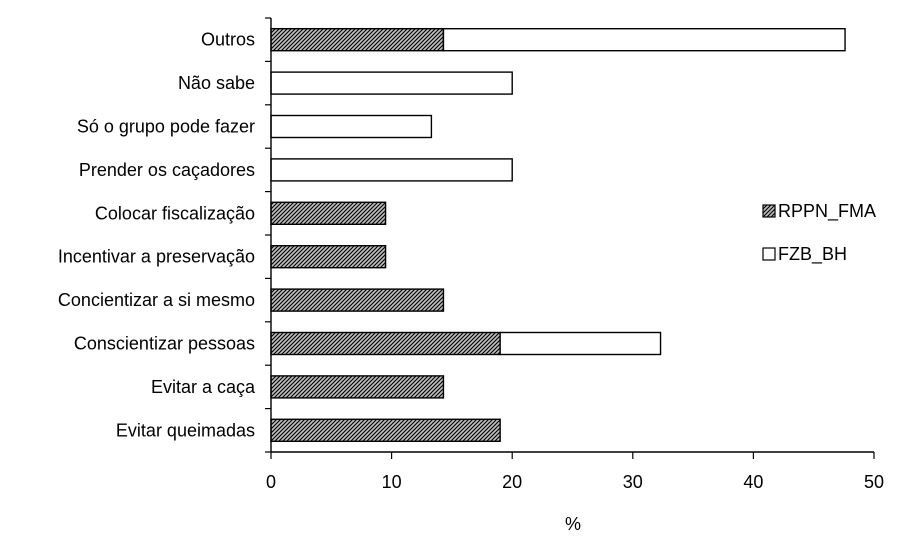  What do you see at coordinates (156, 257) in the screenshot?
I see `category-label-incentivar-a-preservacao: Incentivar a preservação` at bounding box center [156, 257].